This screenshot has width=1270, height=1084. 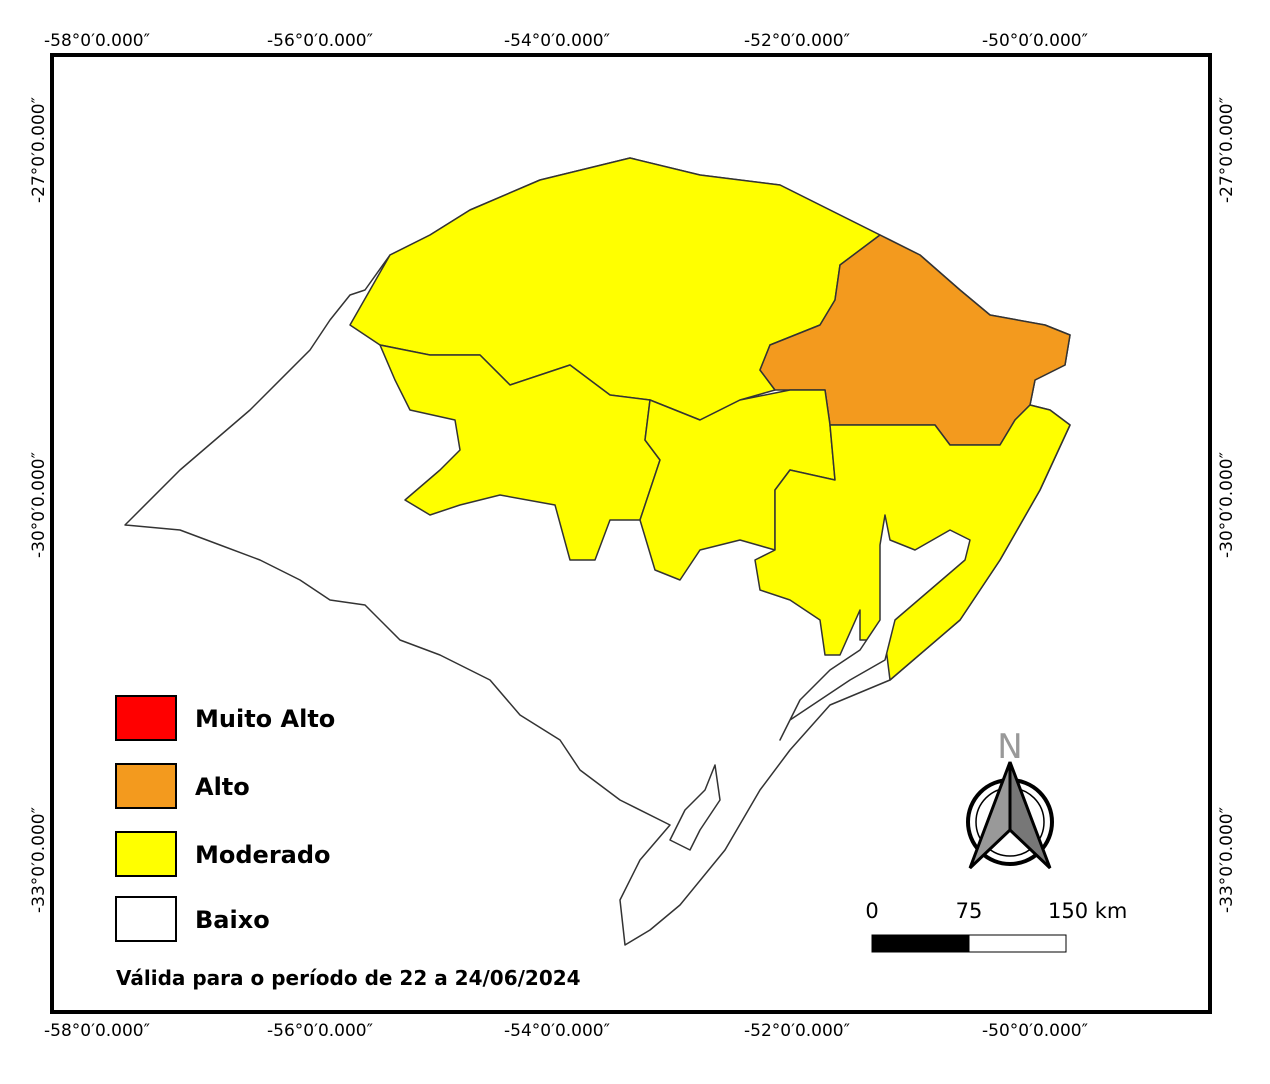 I want to click on north-arrow: N, so click(x=1010, y=798).